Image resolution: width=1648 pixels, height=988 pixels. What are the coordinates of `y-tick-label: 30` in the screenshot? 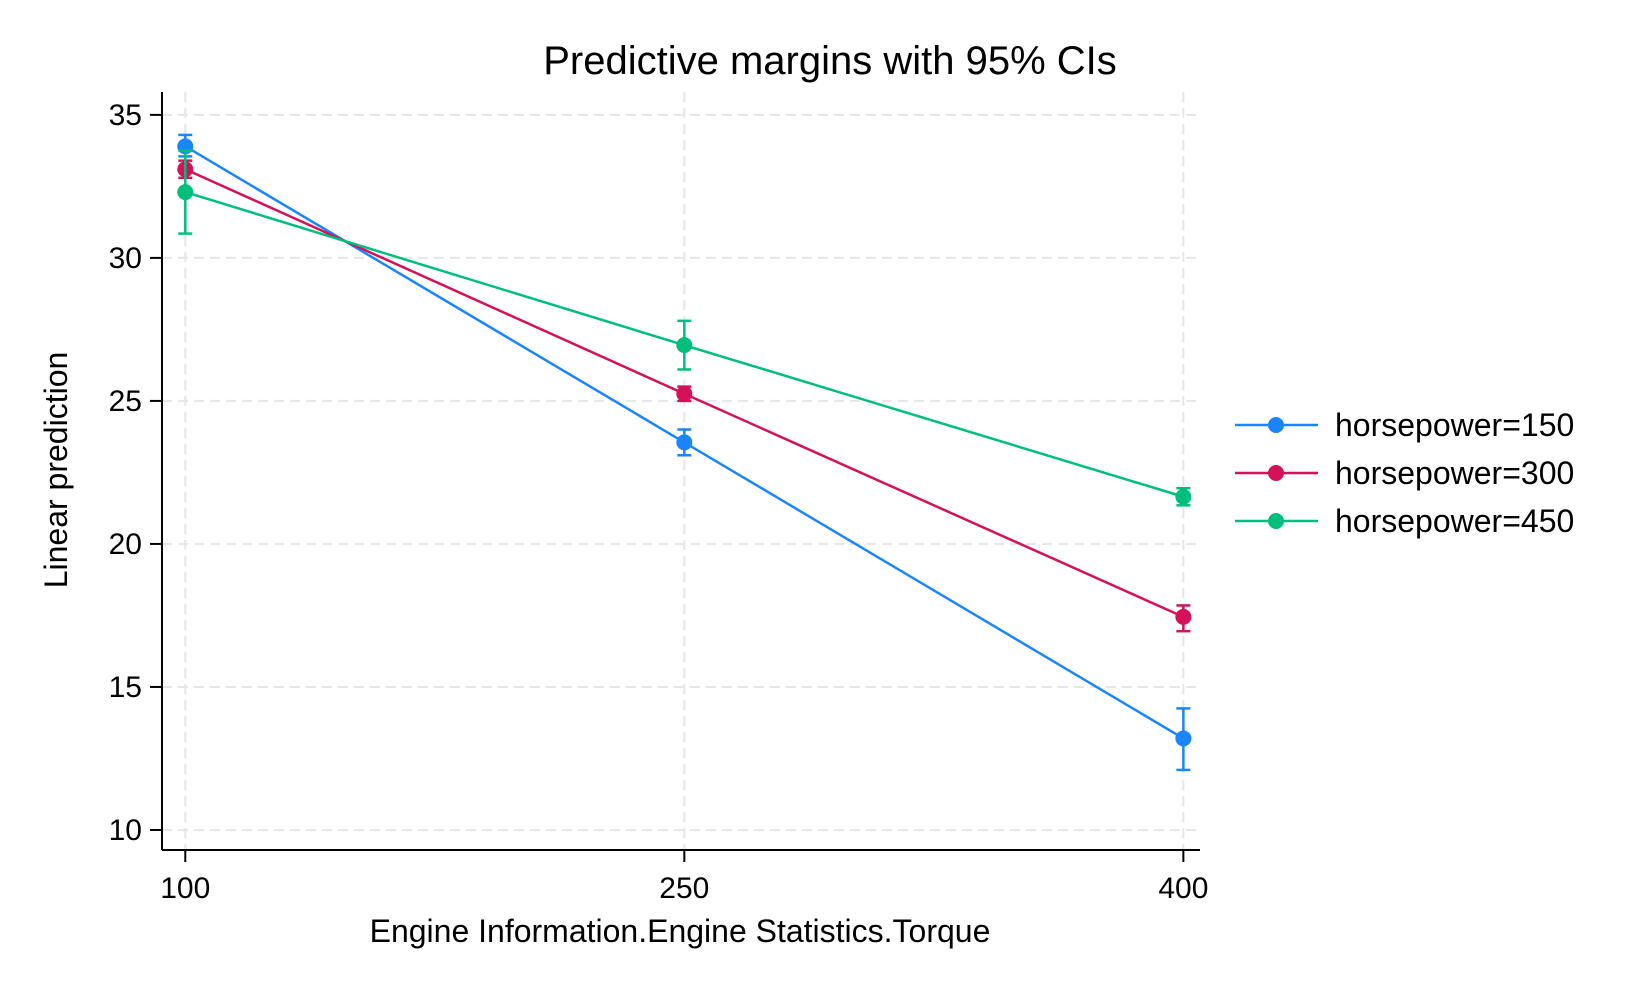 It's located at (125, 258).